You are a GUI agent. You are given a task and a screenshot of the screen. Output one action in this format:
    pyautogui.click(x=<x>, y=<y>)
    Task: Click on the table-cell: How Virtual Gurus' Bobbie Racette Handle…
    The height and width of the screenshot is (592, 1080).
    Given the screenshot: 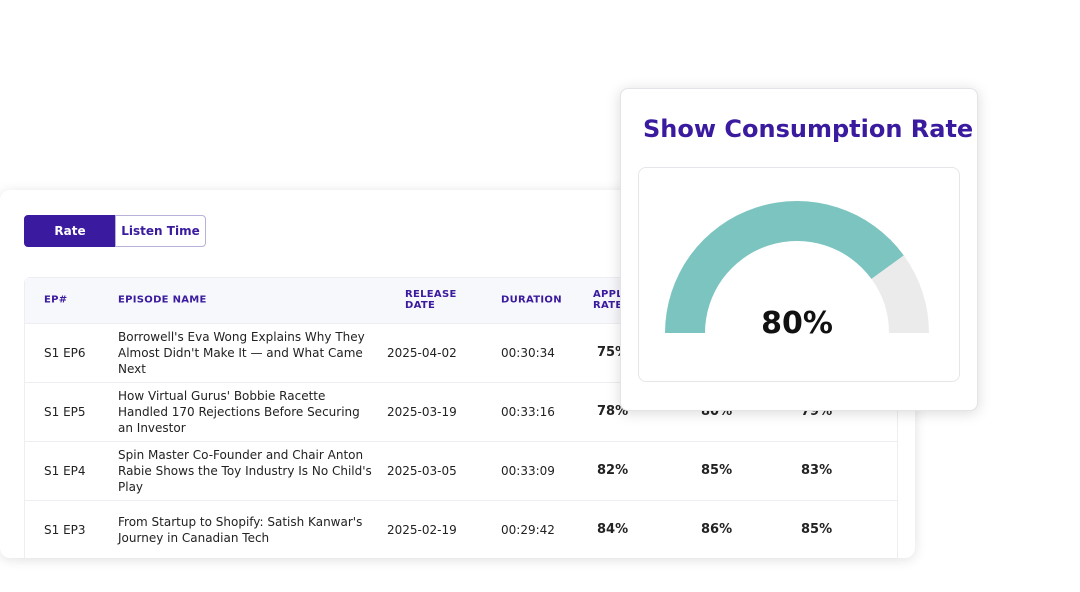 What is the action you would take?
    pyautogui.click(x=239, y=412)
    